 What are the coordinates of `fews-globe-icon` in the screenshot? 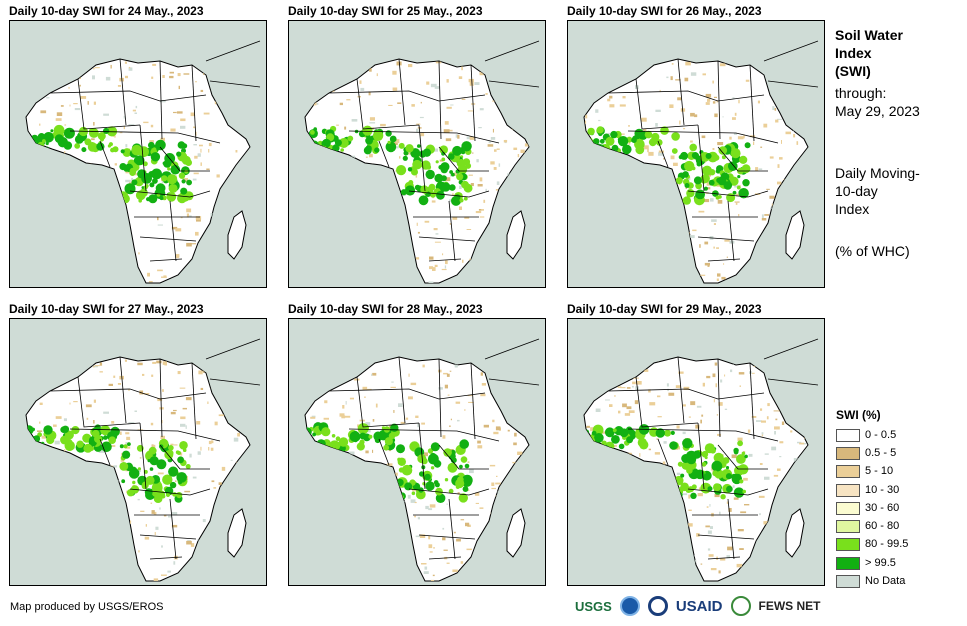 It's located at (740, 606).